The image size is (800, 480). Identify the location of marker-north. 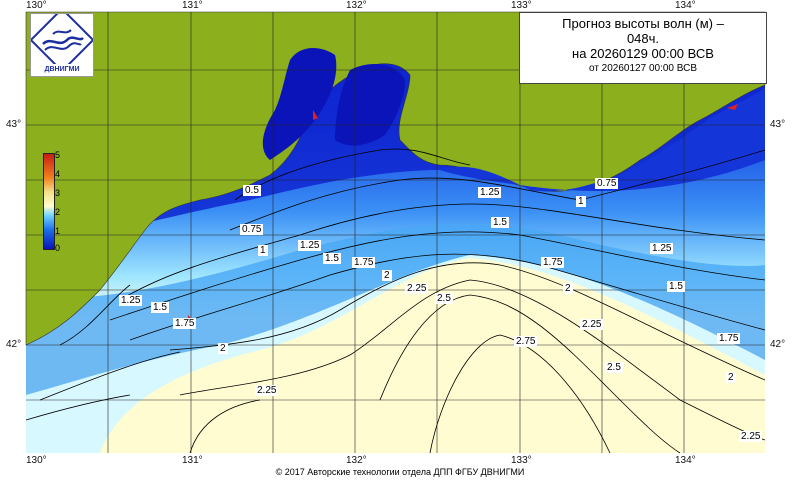
(315, 115).